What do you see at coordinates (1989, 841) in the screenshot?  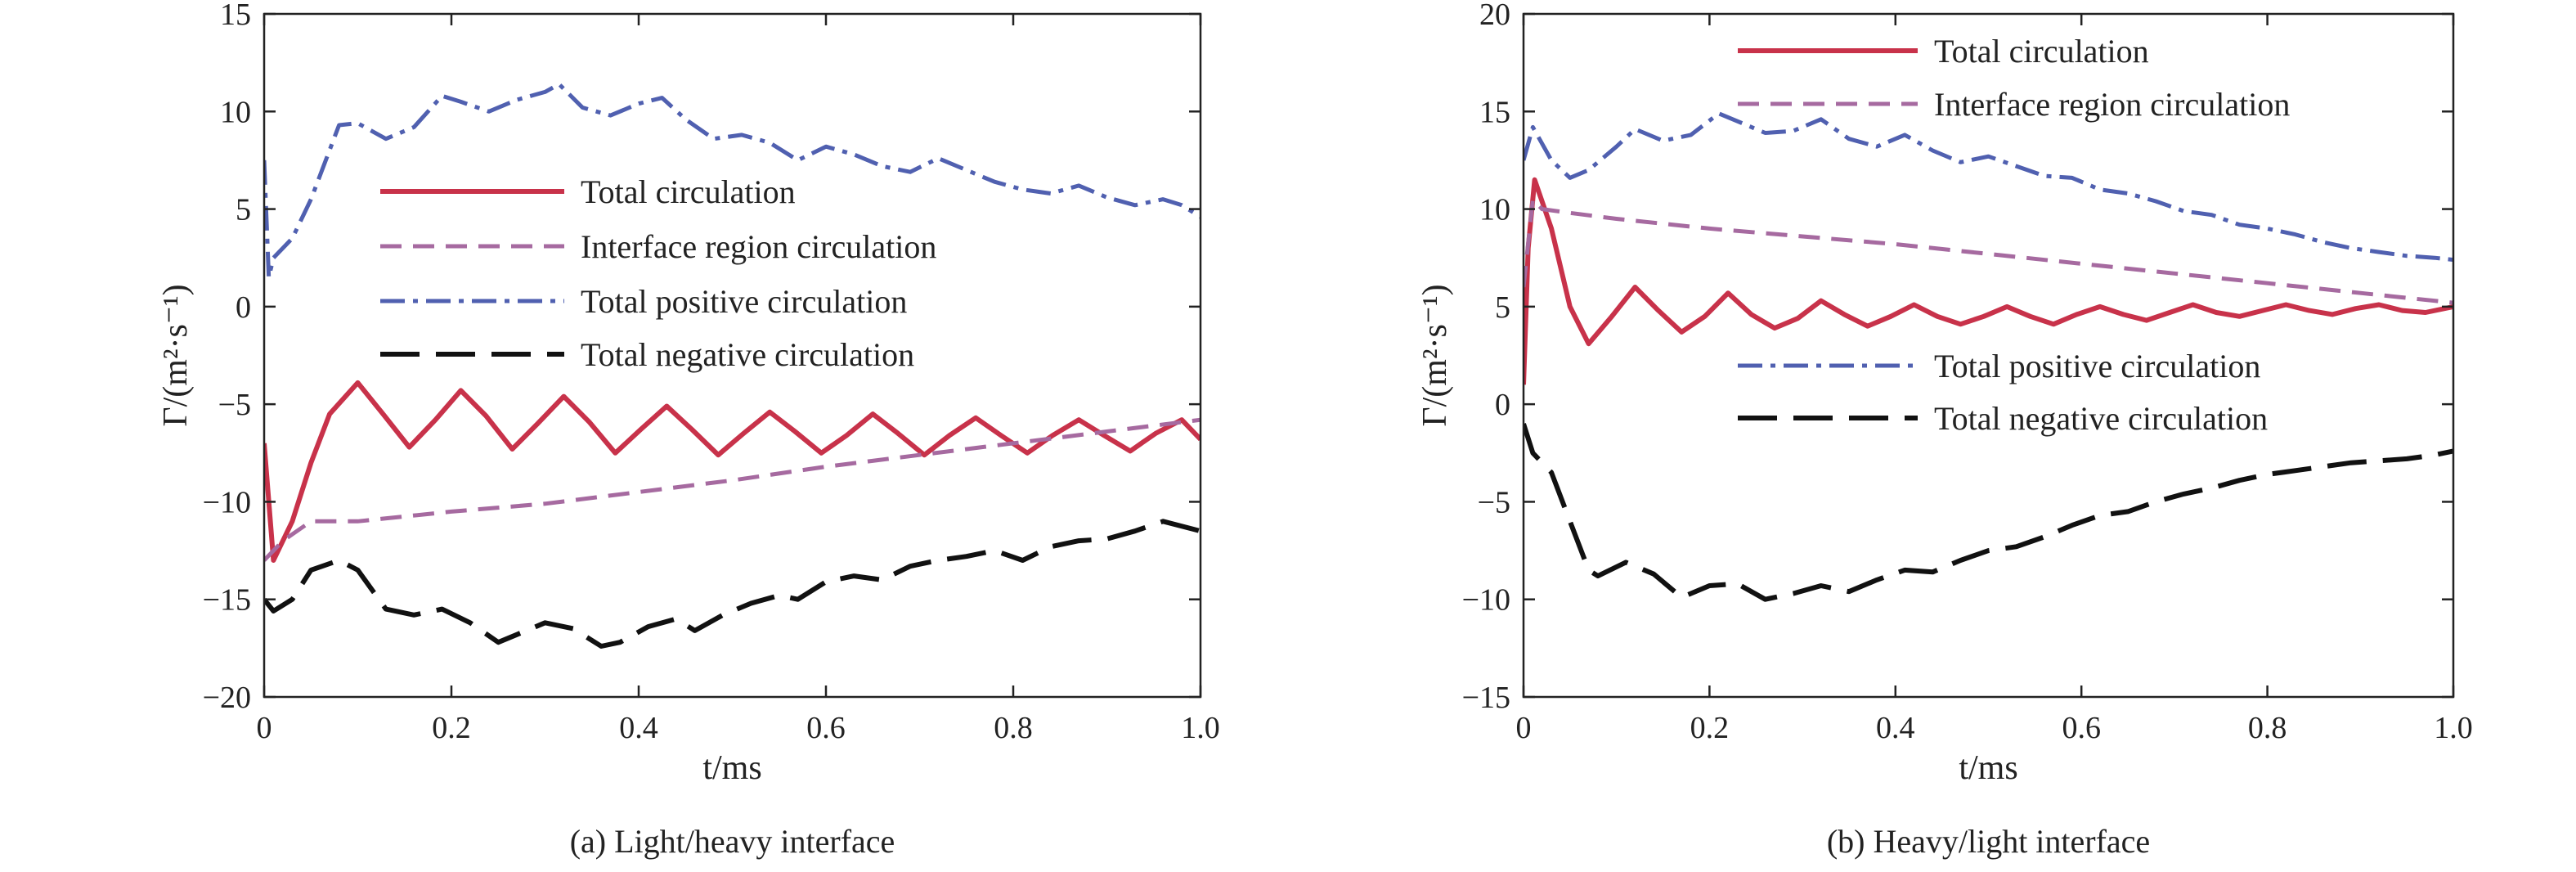 I see `caption-b: (b) Heavy/light interface` at bounding box center [1989, 841].